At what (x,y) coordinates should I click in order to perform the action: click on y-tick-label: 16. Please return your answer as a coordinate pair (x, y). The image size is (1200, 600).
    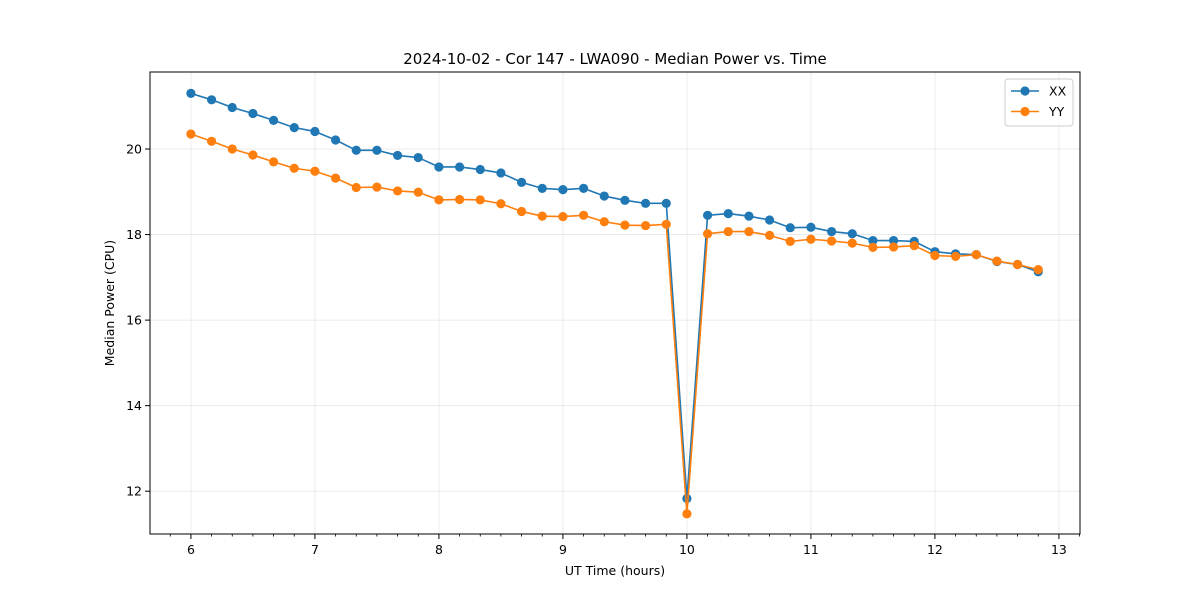
    Looking at the image, I should click on (134, 320).